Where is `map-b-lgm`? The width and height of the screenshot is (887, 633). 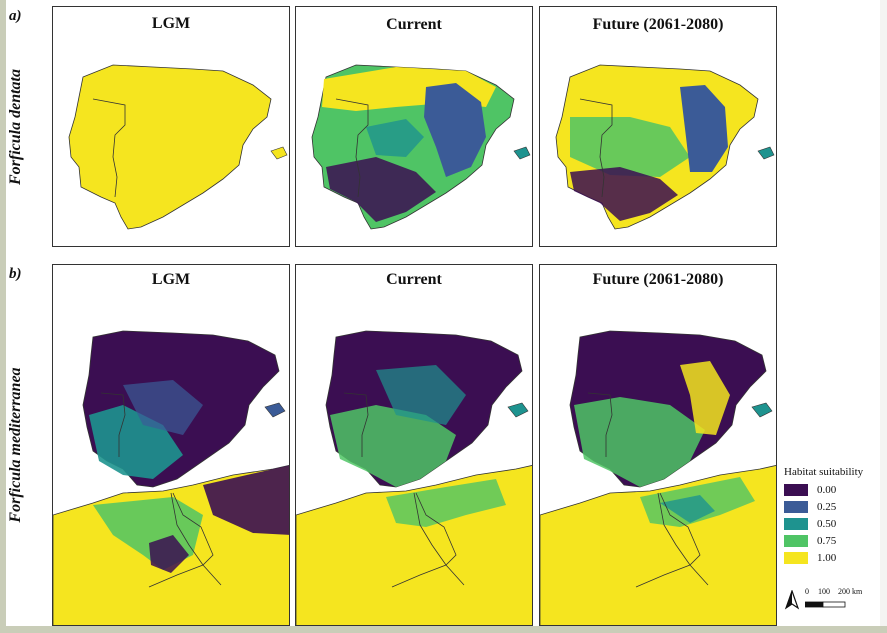 map-b-lgm is located at coordinates (171, 477).